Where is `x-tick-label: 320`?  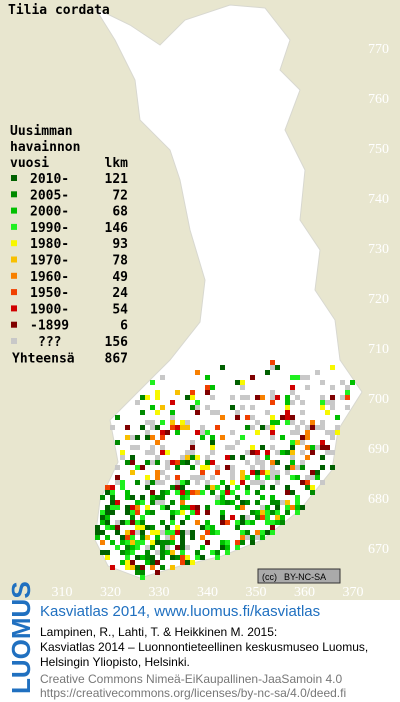
x-tick-label: 320 is located at coordinates (110, 592).